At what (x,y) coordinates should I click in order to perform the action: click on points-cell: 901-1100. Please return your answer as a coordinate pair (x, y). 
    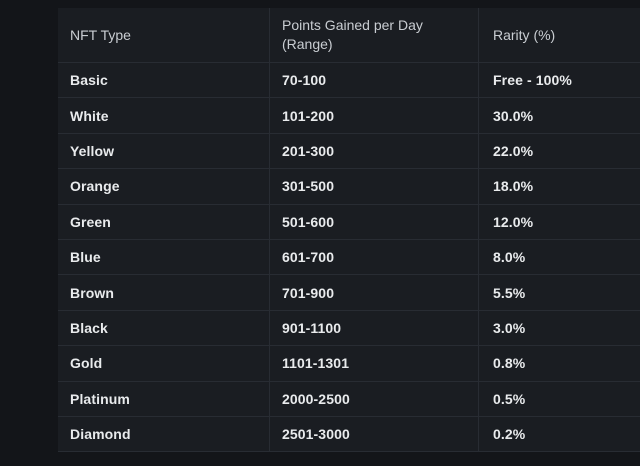
    Looking at the image, I should click on (312, 327).